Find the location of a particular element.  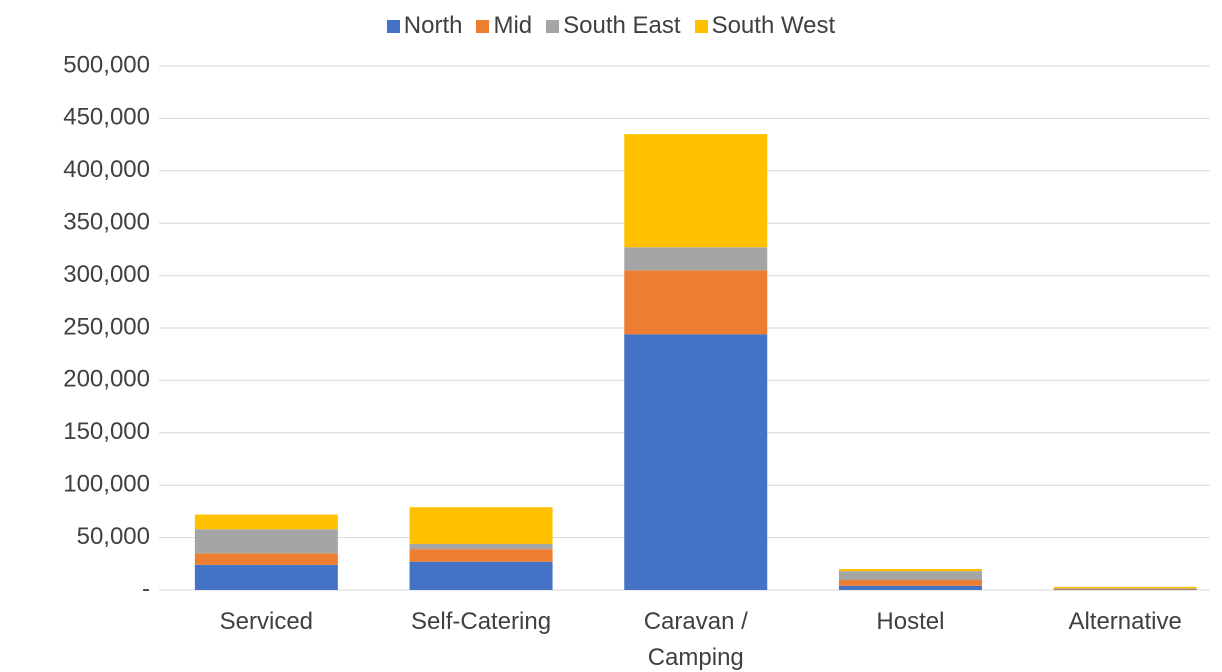

y-tick-label: 50,000 is located at coordinates (113, 536).